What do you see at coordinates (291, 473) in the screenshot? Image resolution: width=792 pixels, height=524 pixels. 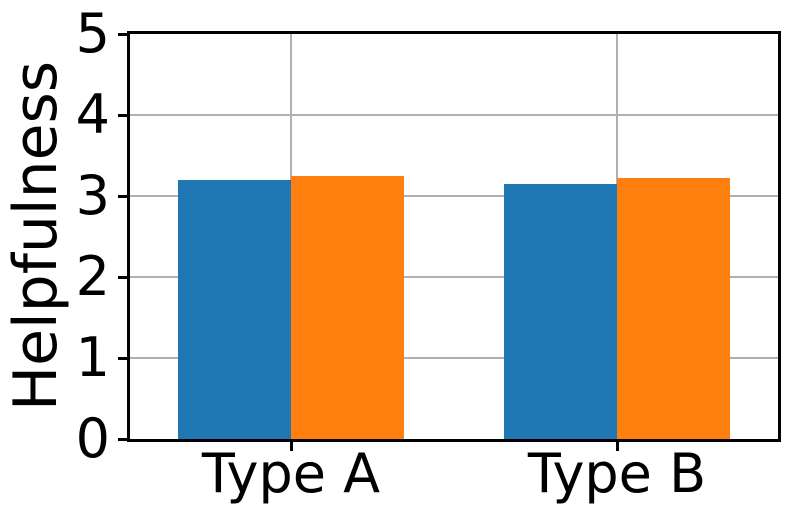 I see `x-tick-label-type-a: Type A` at bounding box center [291, 473].